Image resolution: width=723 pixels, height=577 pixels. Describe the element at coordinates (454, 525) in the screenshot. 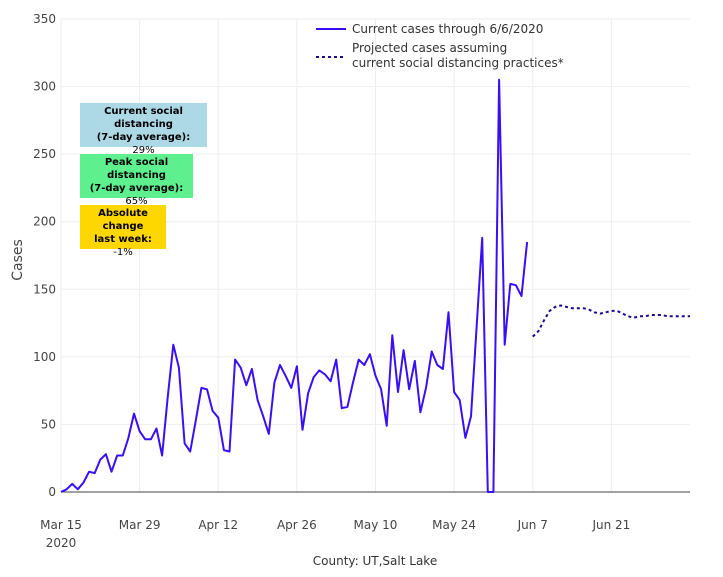

I see `x-tick-label: May 24` at that location.